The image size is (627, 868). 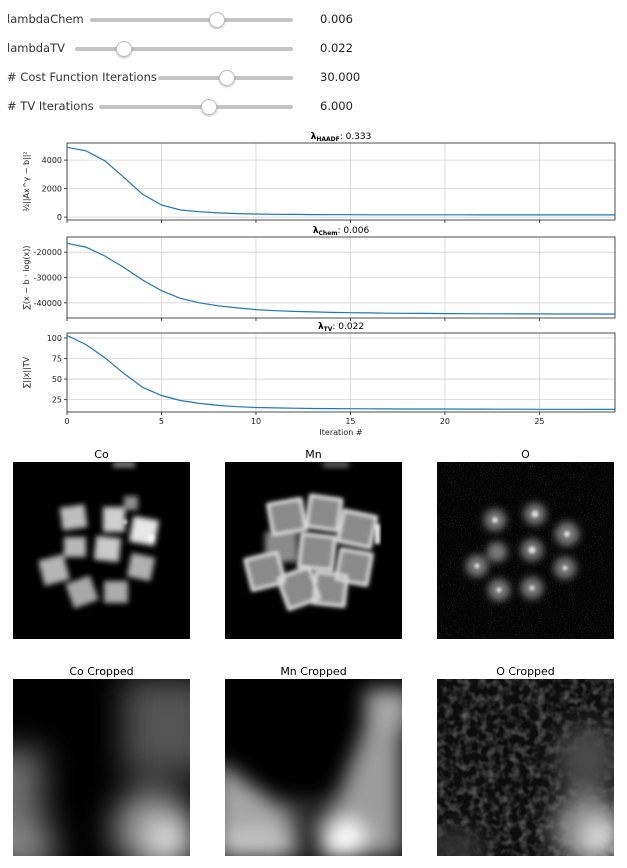 I want to click on y-axis-label: ½||Ax^γ − b||², so click(x=26, y=181).